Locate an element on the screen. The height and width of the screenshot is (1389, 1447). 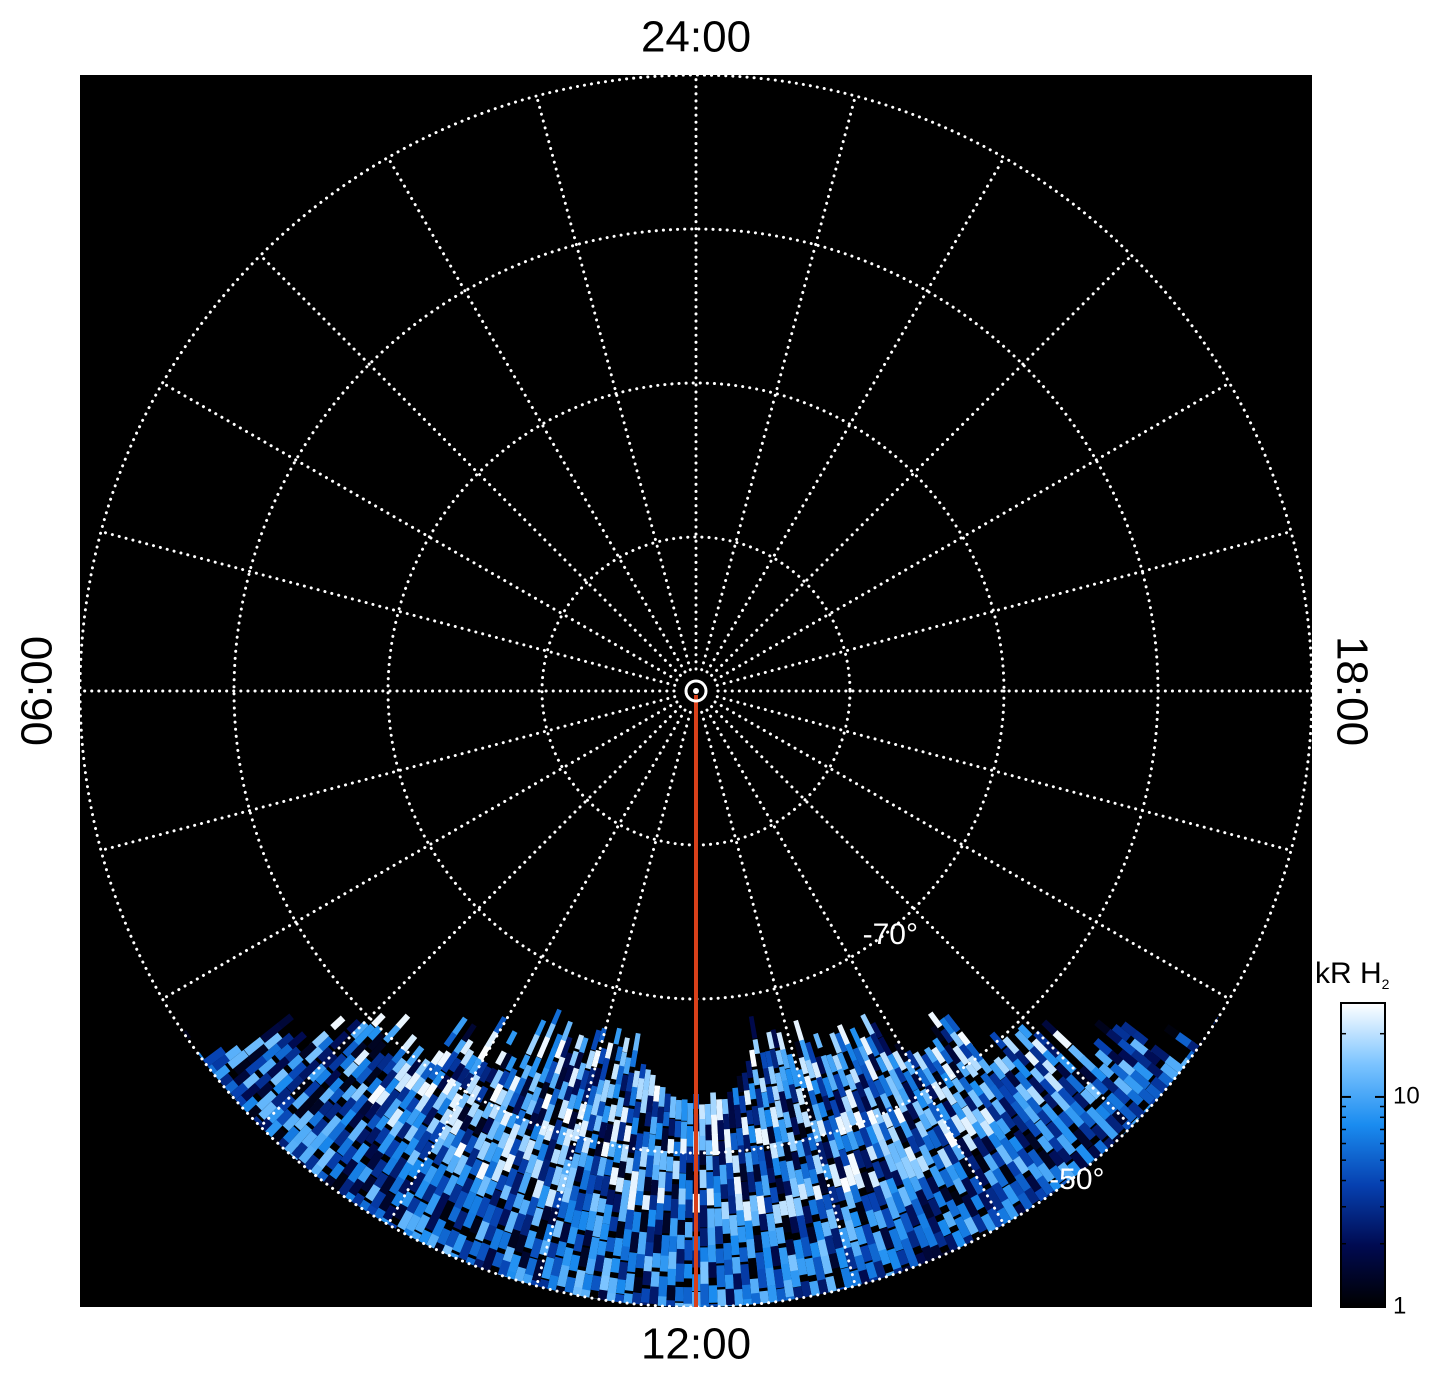
pole-marker is located at coordinates (696, 691).